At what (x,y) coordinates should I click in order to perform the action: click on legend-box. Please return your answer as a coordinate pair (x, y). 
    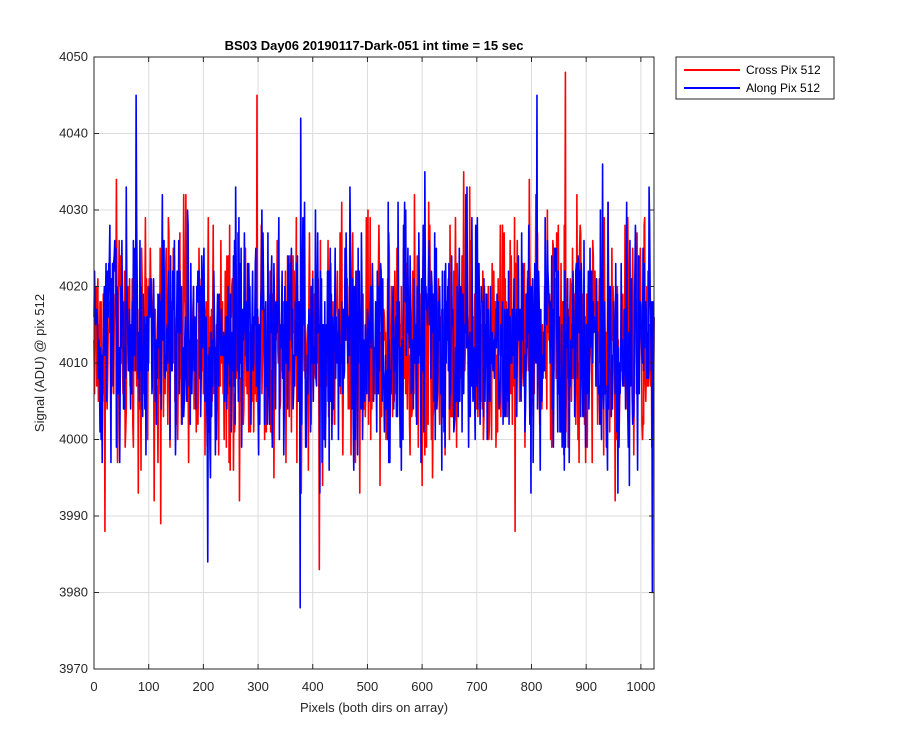
    Looking at the image, I should click on (755, 78).